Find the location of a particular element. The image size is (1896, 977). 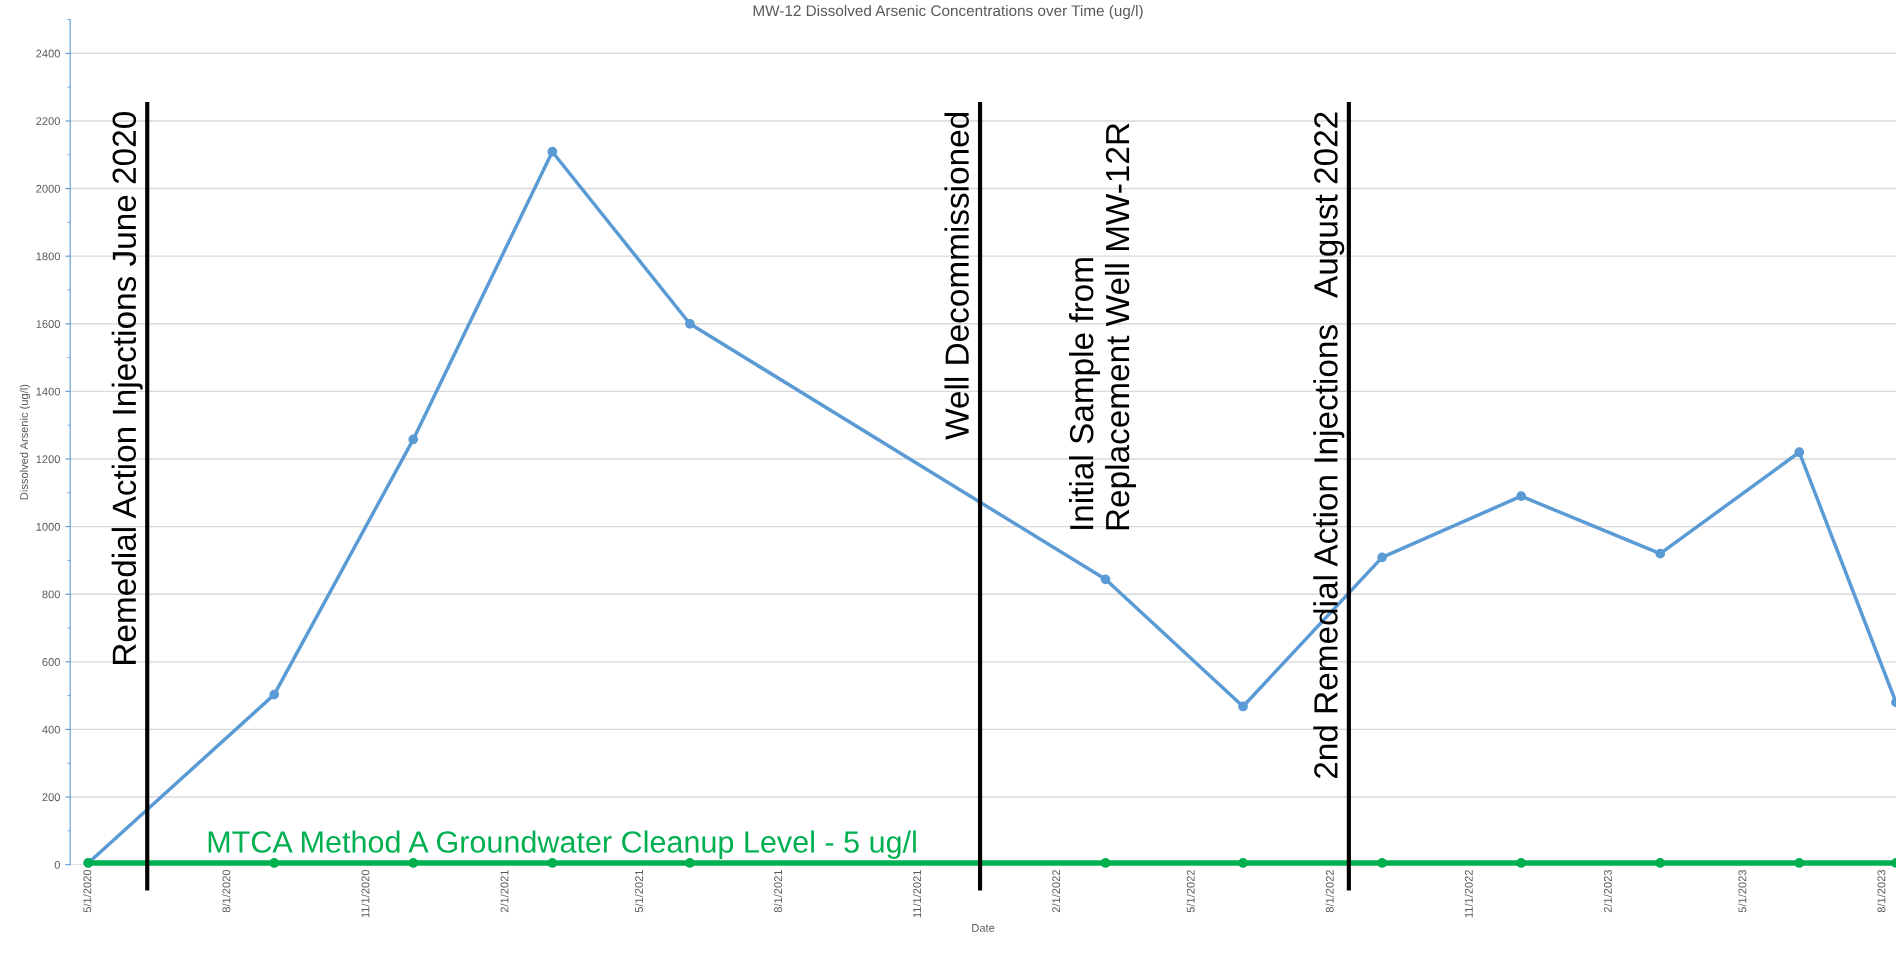

y-tick-label: 600 is located at coordinates (51, 662).